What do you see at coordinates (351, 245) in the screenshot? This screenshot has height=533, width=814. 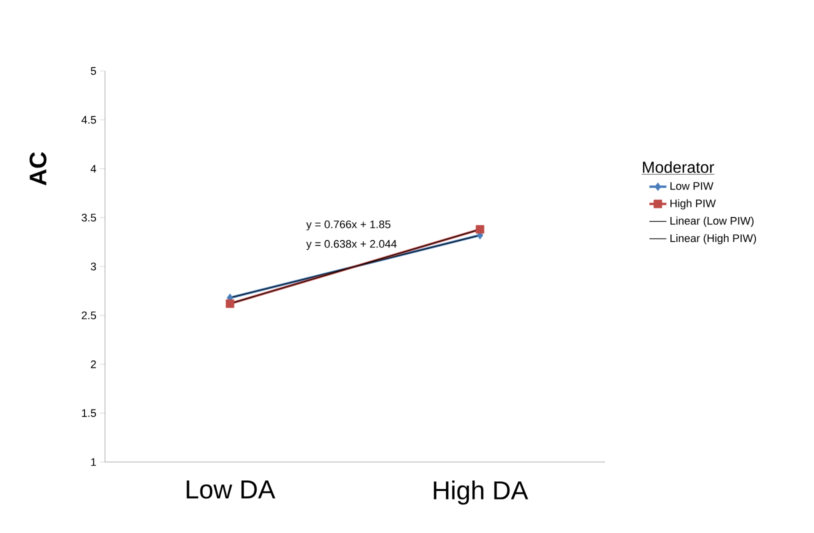 I see `annotation: y = 0.638x + 2.044` at bounding box center [351, 245].